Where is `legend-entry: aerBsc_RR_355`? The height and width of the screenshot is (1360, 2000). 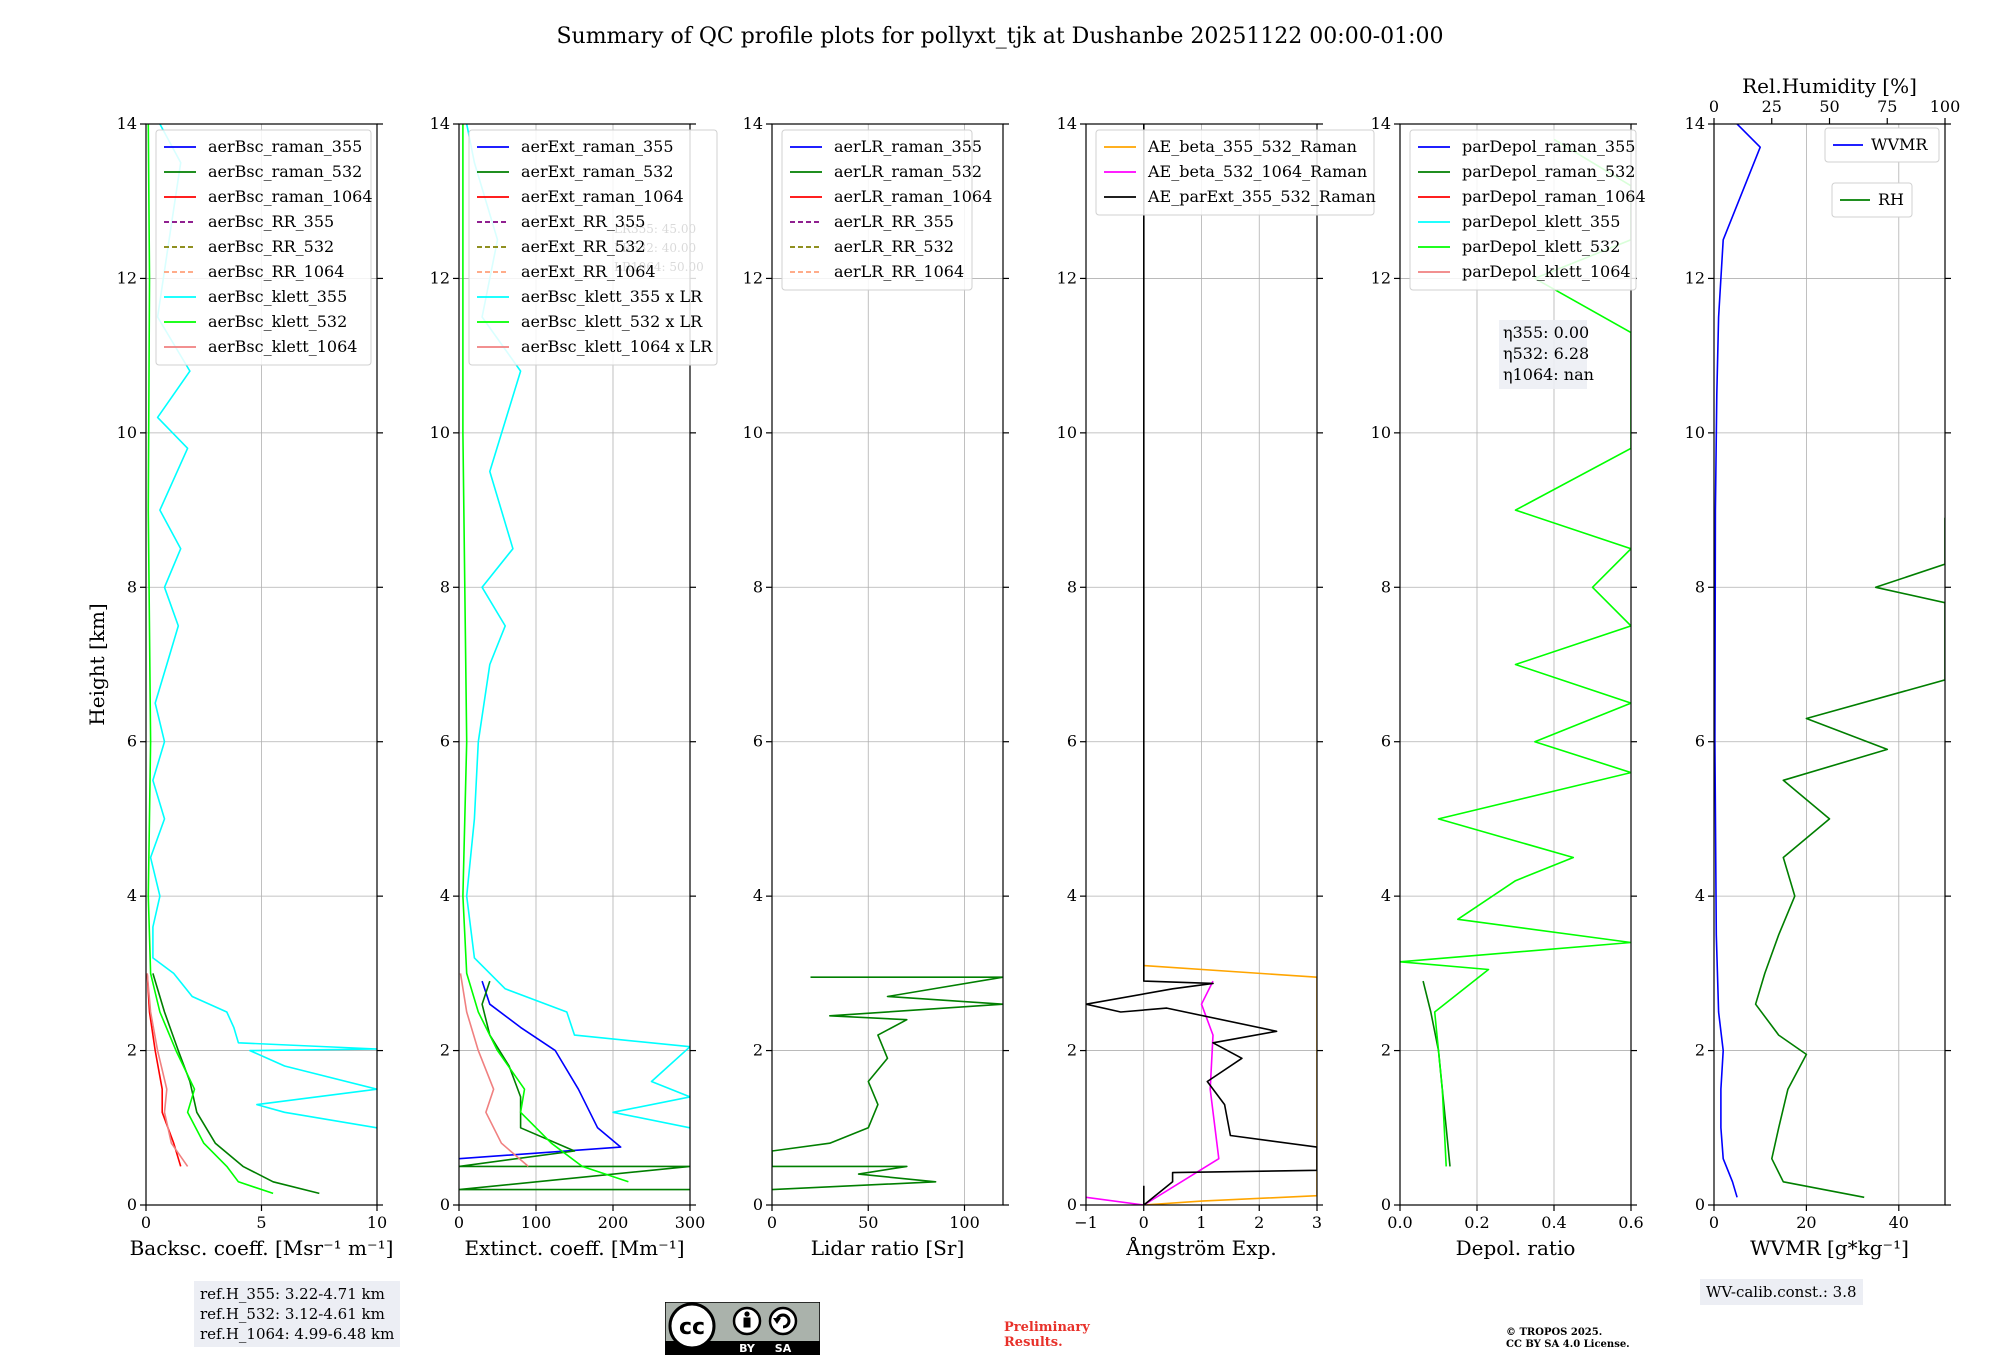 legend-entry: aerBsc_RR_355 is located at coordinates (271, 221).